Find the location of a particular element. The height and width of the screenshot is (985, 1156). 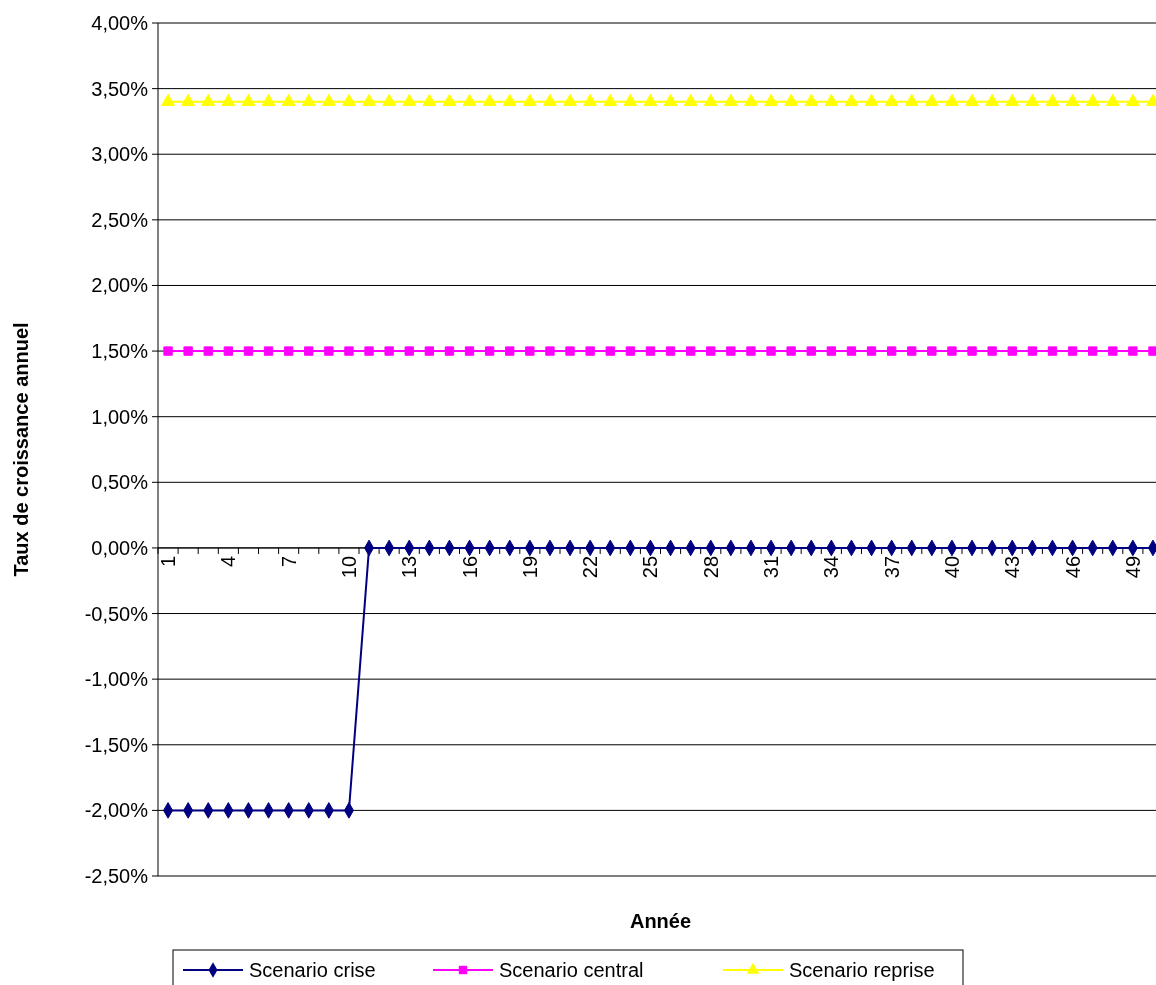

legend-label: Scenario central is located at coordinates (571, 970).